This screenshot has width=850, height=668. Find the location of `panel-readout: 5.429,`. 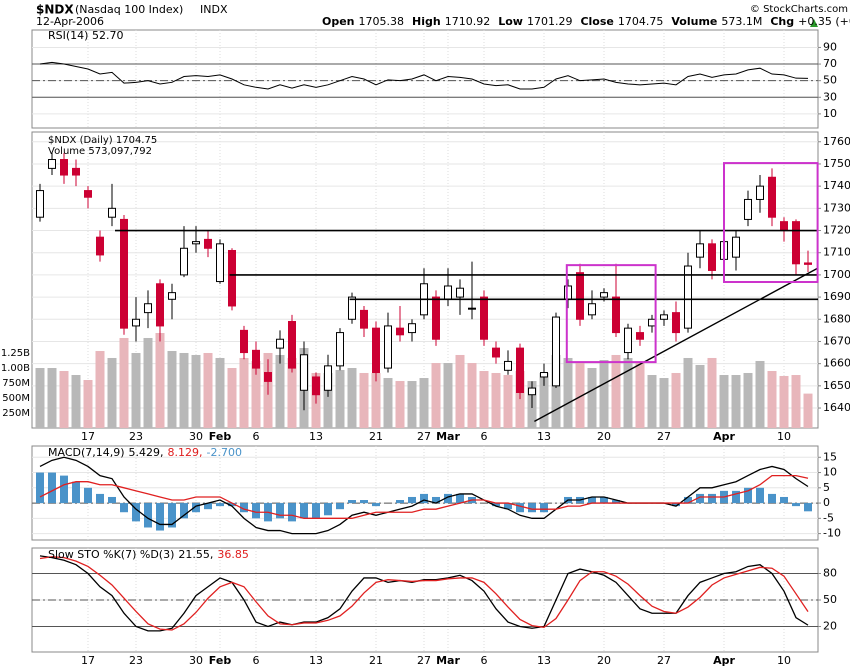

panel-readout: 5.429, is located at coordinates (146, 452).